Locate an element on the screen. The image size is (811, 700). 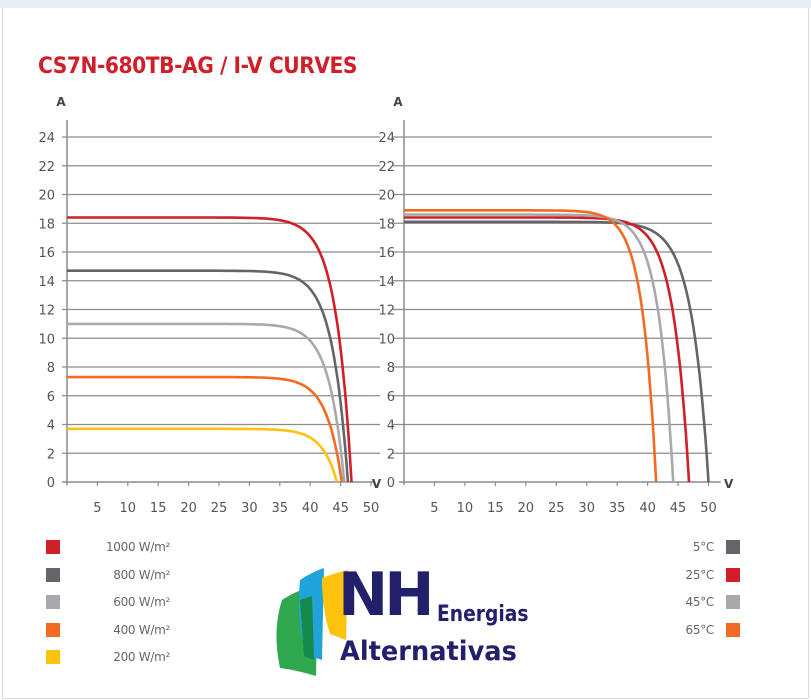
iv-curve-400-w-m- is located at coordinates (205, 429).